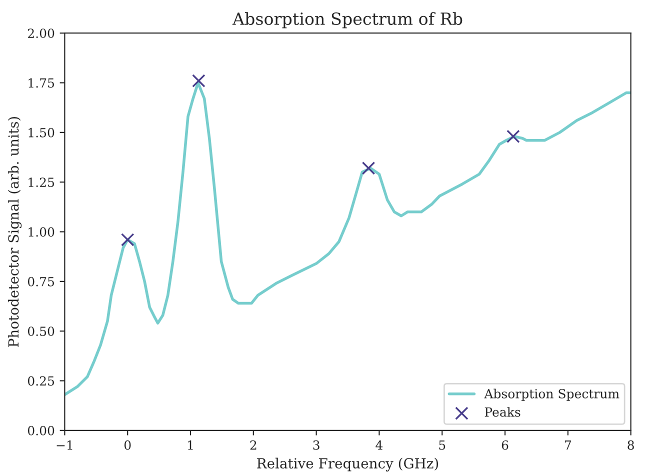 The image size is (647, 473). Describe the element at coordinates (442, 445) in the screenshot. I see `x-tick-label: 5` at that location.